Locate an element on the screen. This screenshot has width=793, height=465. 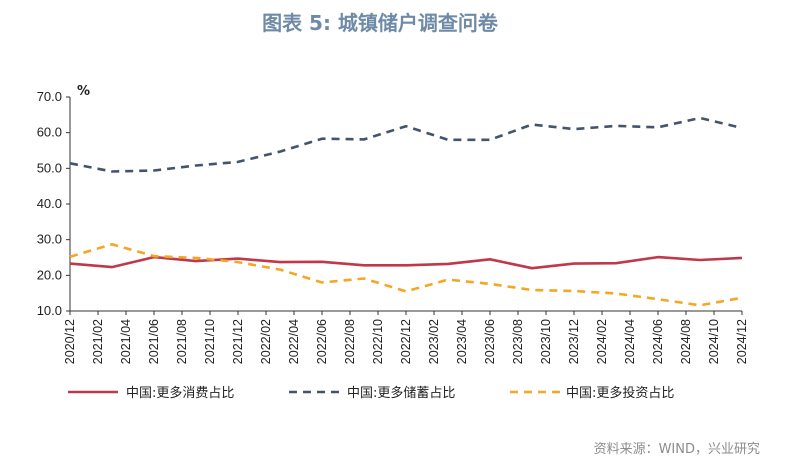
x-tick-label: 2021/12 is located at coordinates (238, 341).